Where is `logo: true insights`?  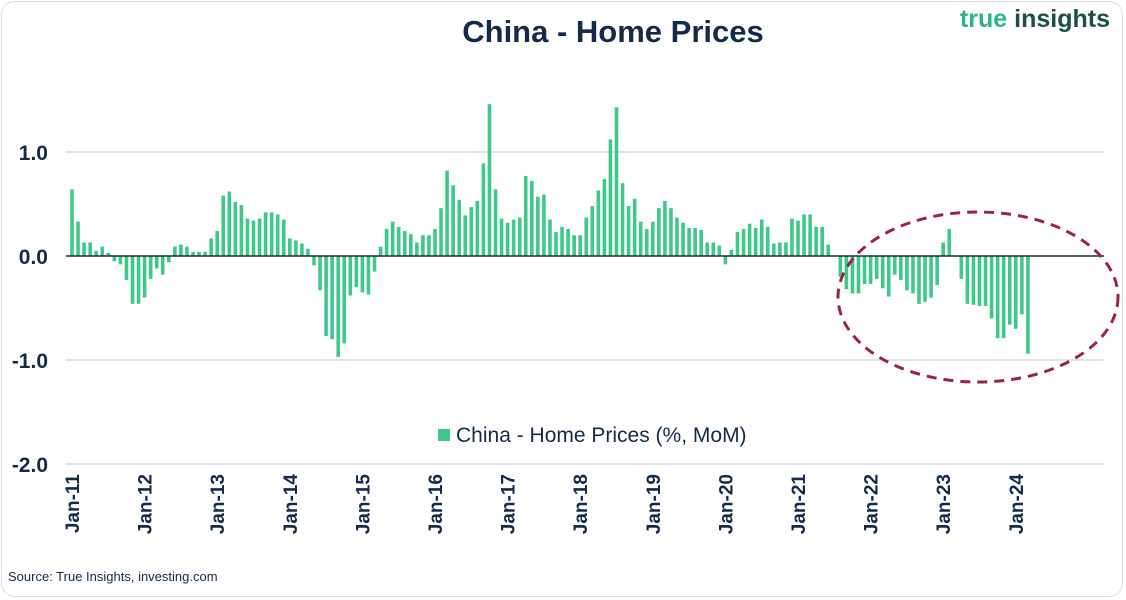
logo: true insights is located at coordinates (1035, 19).